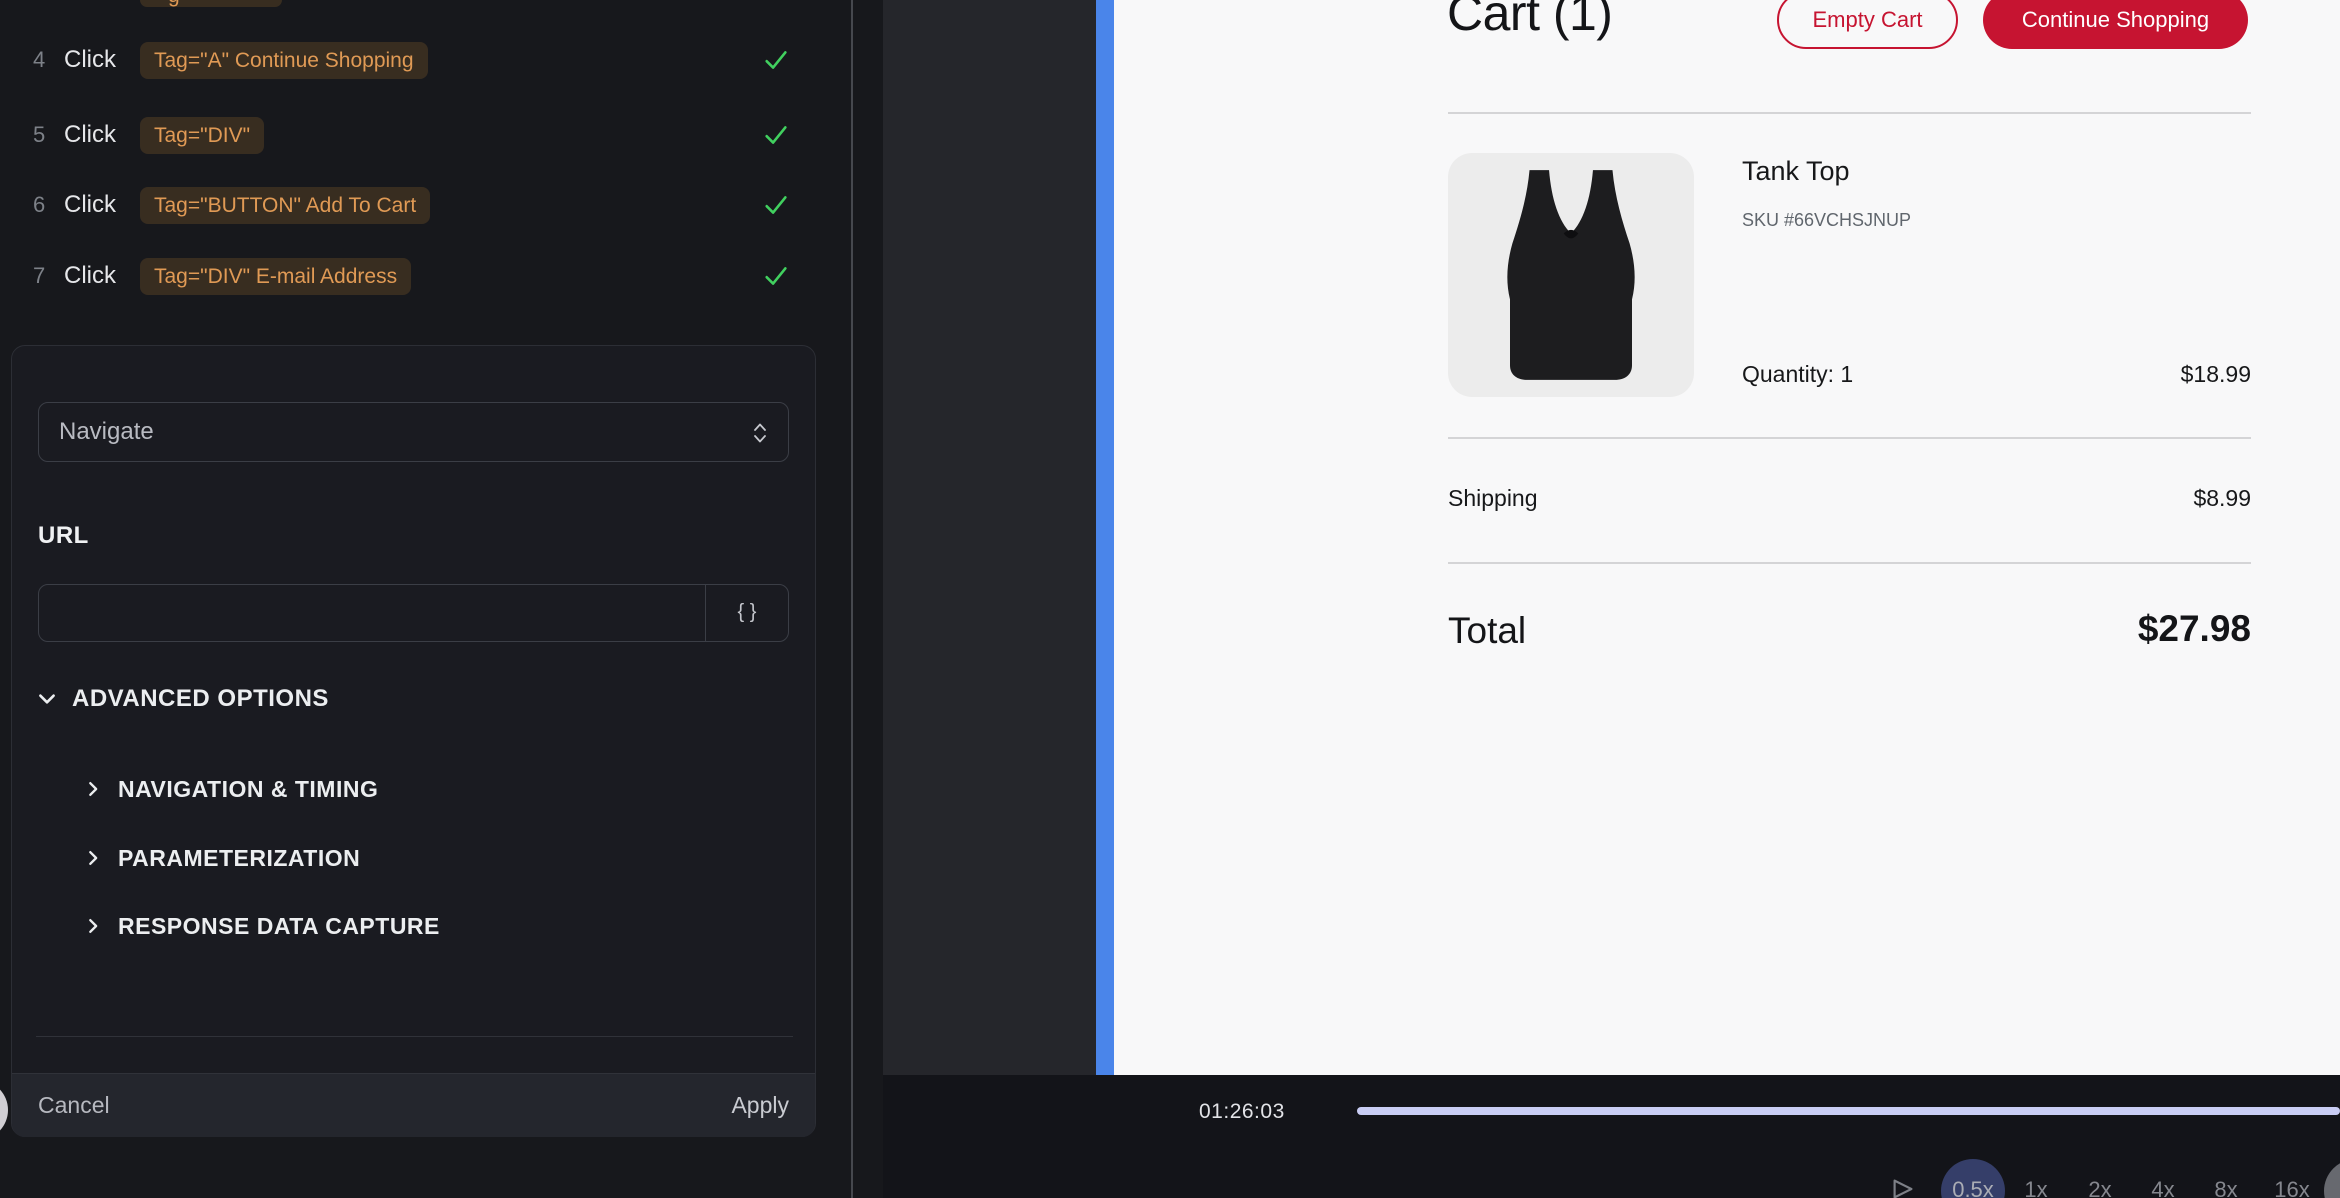  Describe the element at coordinates (1798, 374) in the screenshot. I see `product-quantity: Quantity: 1` at that location.